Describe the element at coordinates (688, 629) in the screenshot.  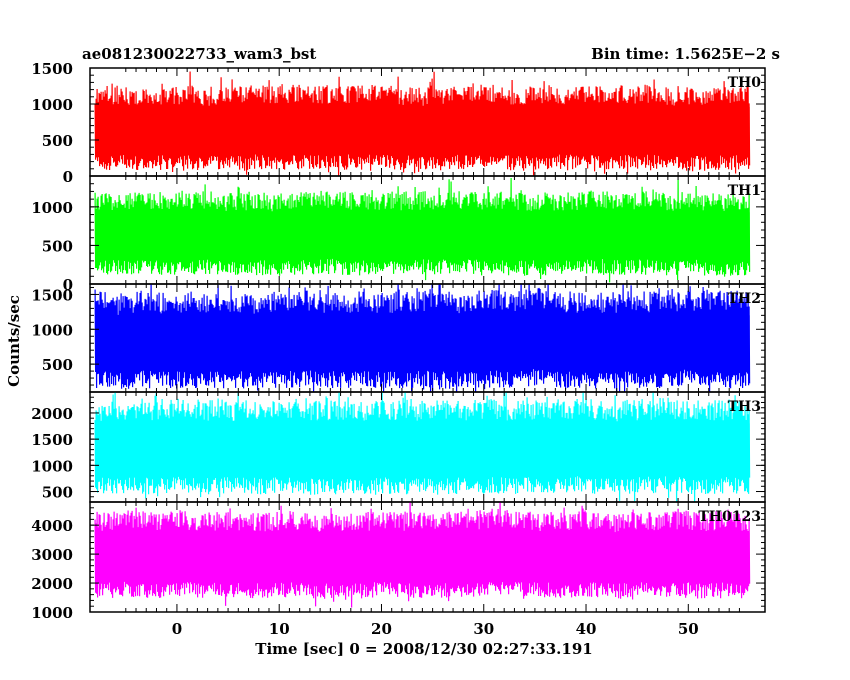
I see `x-tick-label: 50` at that location.